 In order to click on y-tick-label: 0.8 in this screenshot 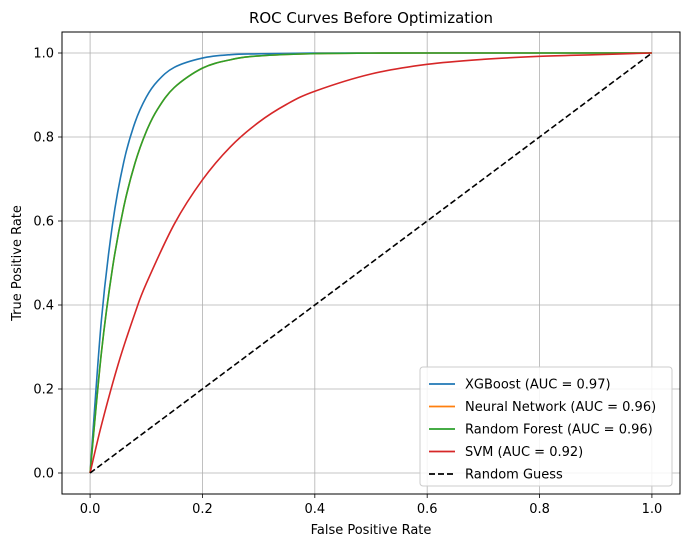, I will do `click(43, 138)`.